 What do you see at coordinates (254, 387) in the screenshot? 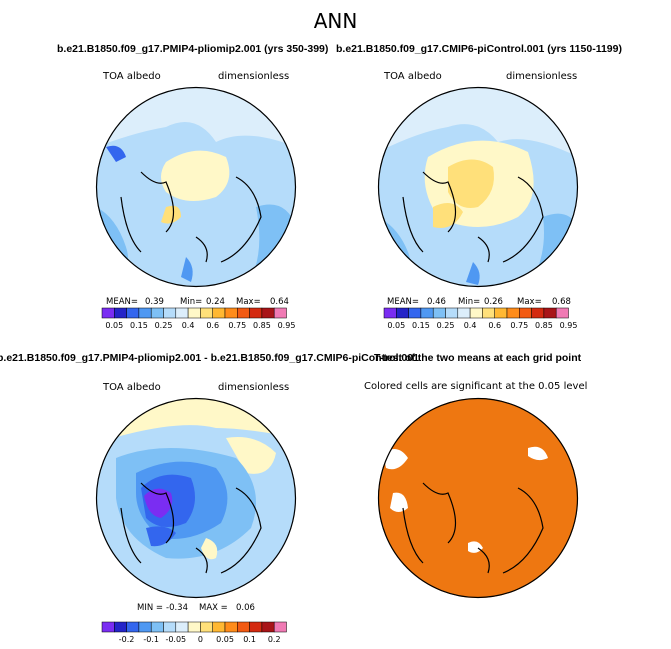
I see `panel-3-units: dimensionless` at bounding box center [254, 387].